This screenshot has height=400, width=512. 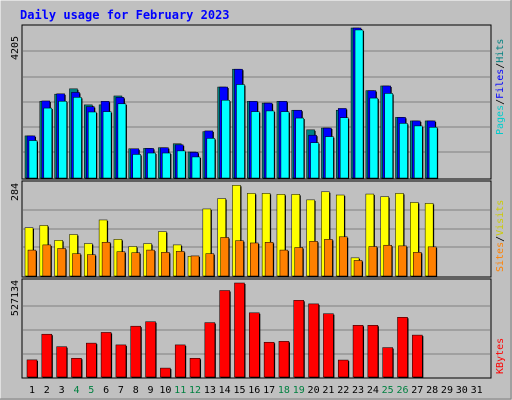 What do you see at coordinates (210, 390) in the screenshot?
I see `x-tick-label: 13` at bounding box center [210, 390].